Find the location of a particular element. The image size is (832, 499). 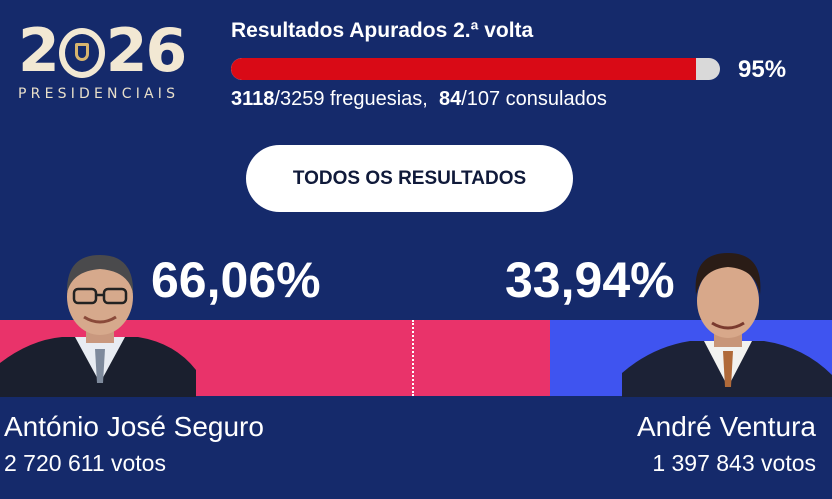

candidate-votes-ventura: 1 397 843 votos is located at coordinates (734, 463).